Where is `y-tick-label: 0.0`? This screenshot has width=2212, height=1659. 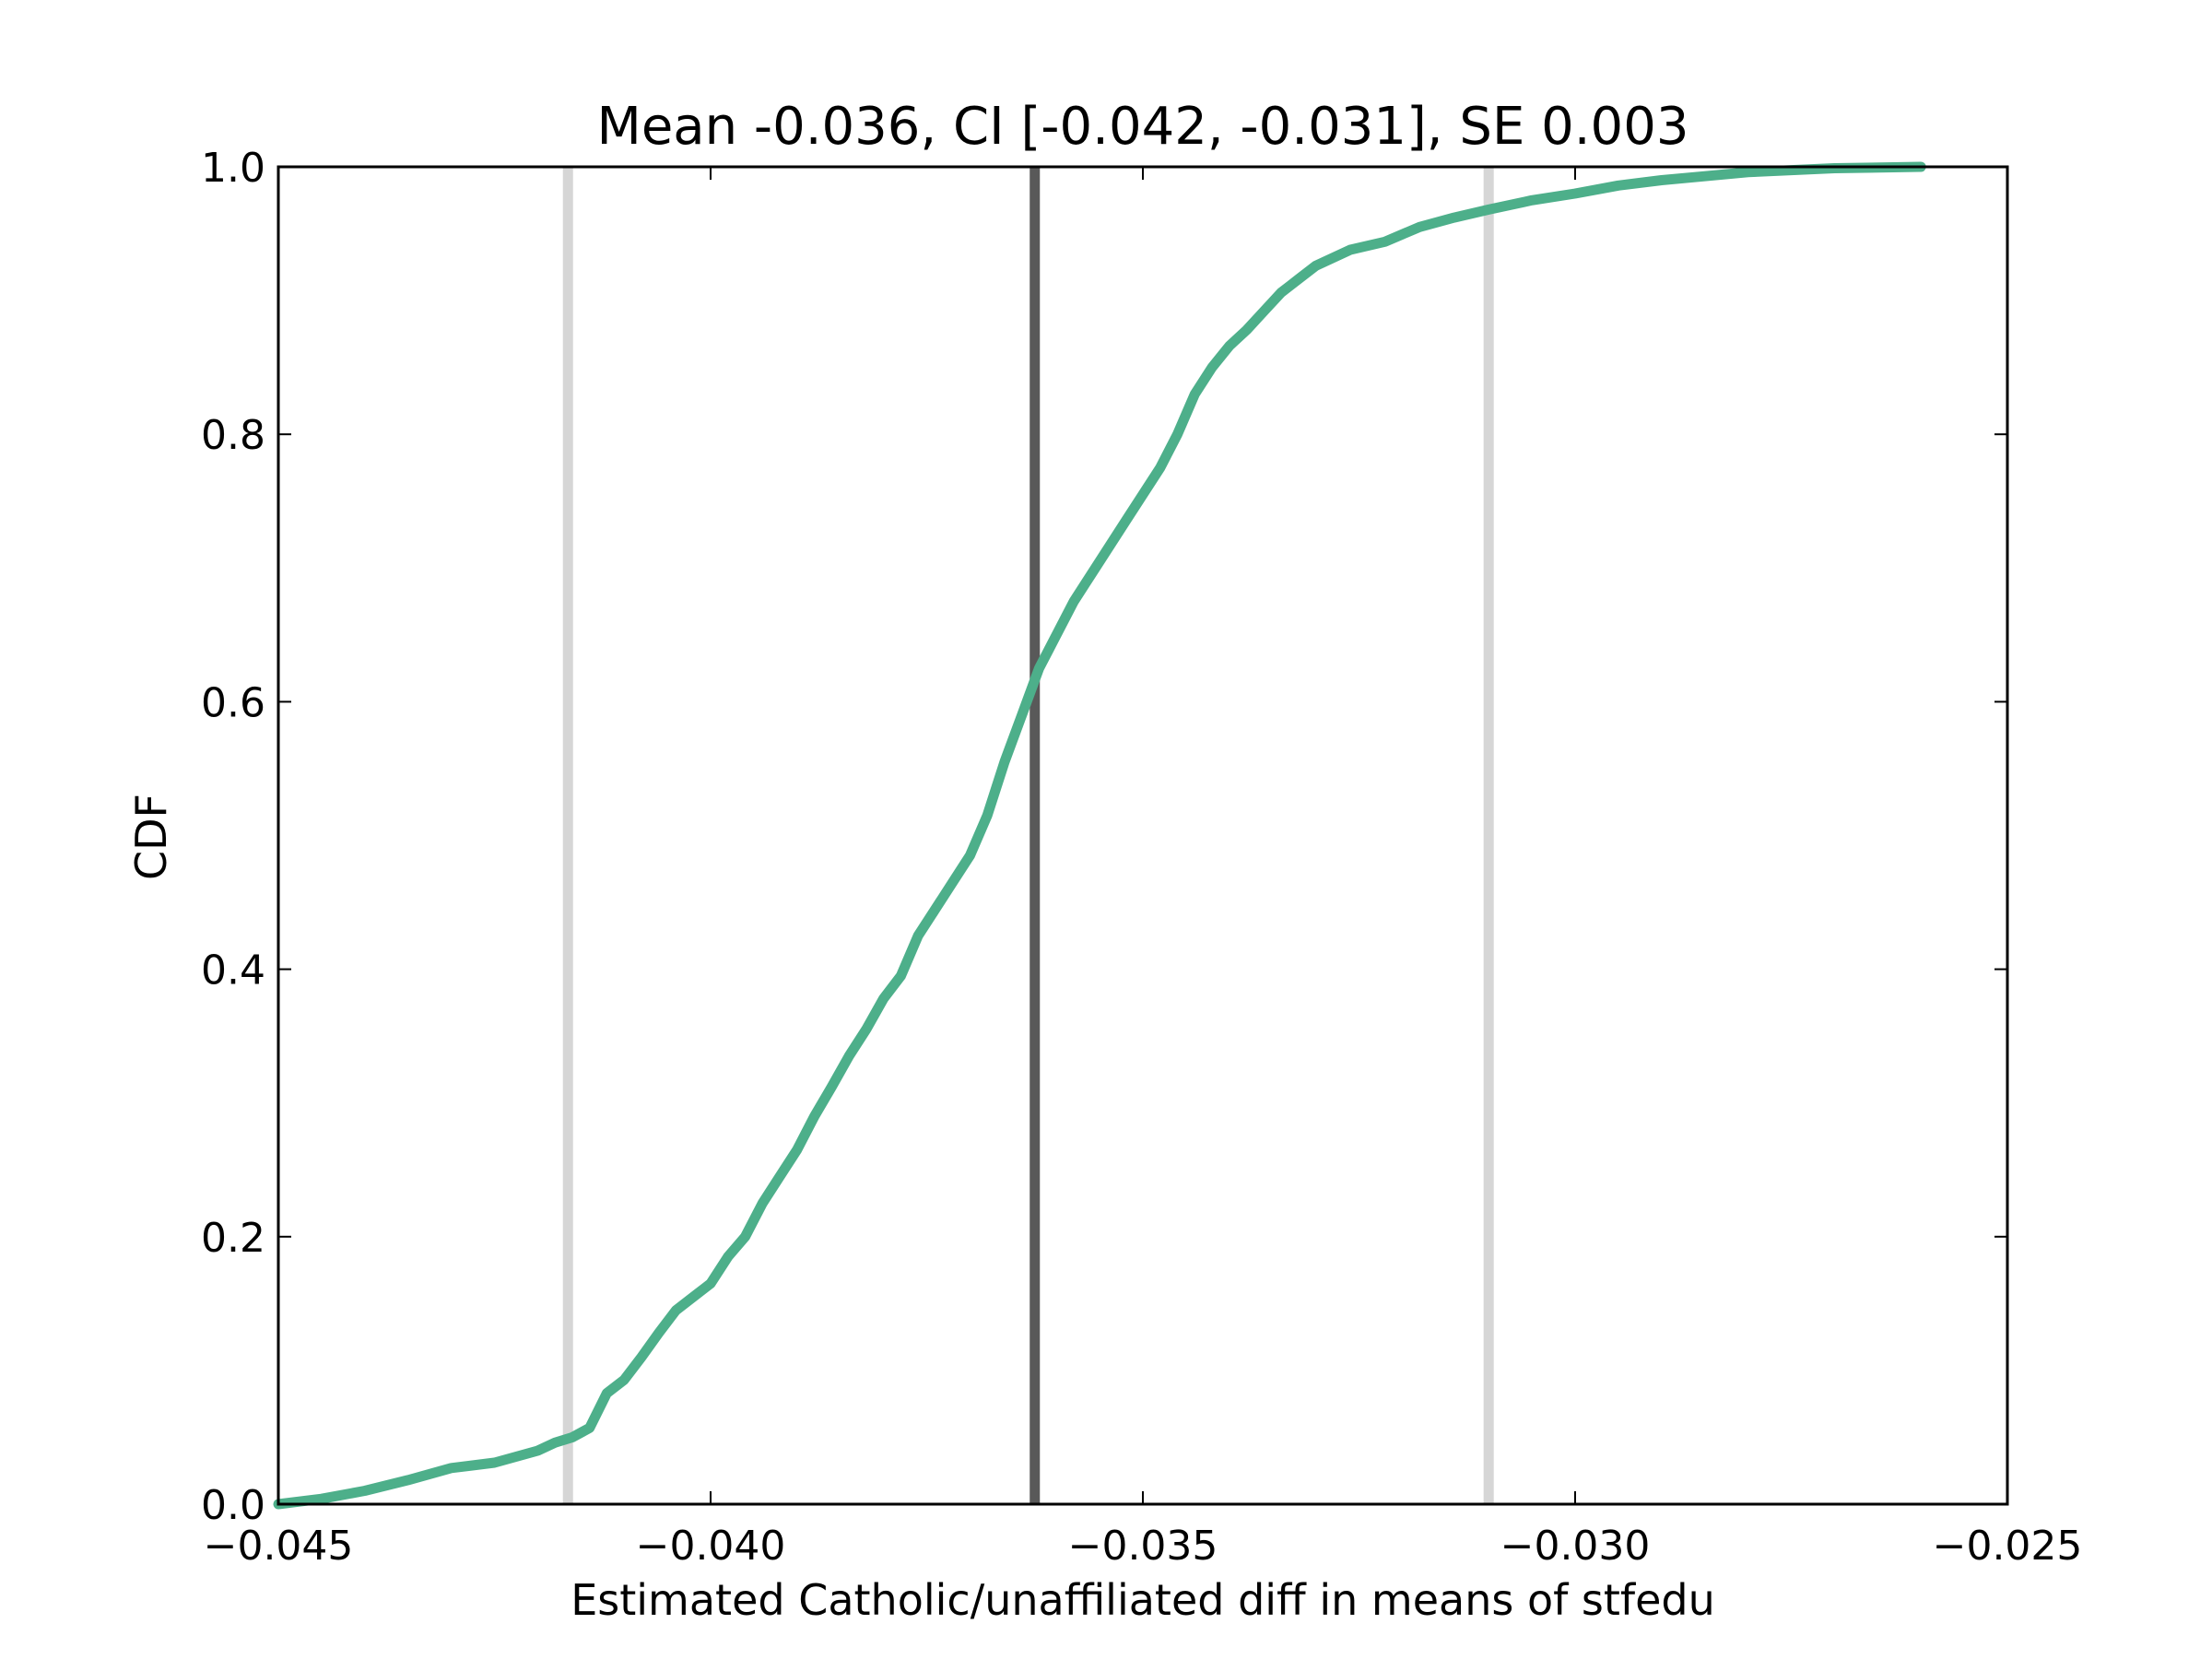 y-tick-label: 0.0 is located at coordinates (233, 1505).